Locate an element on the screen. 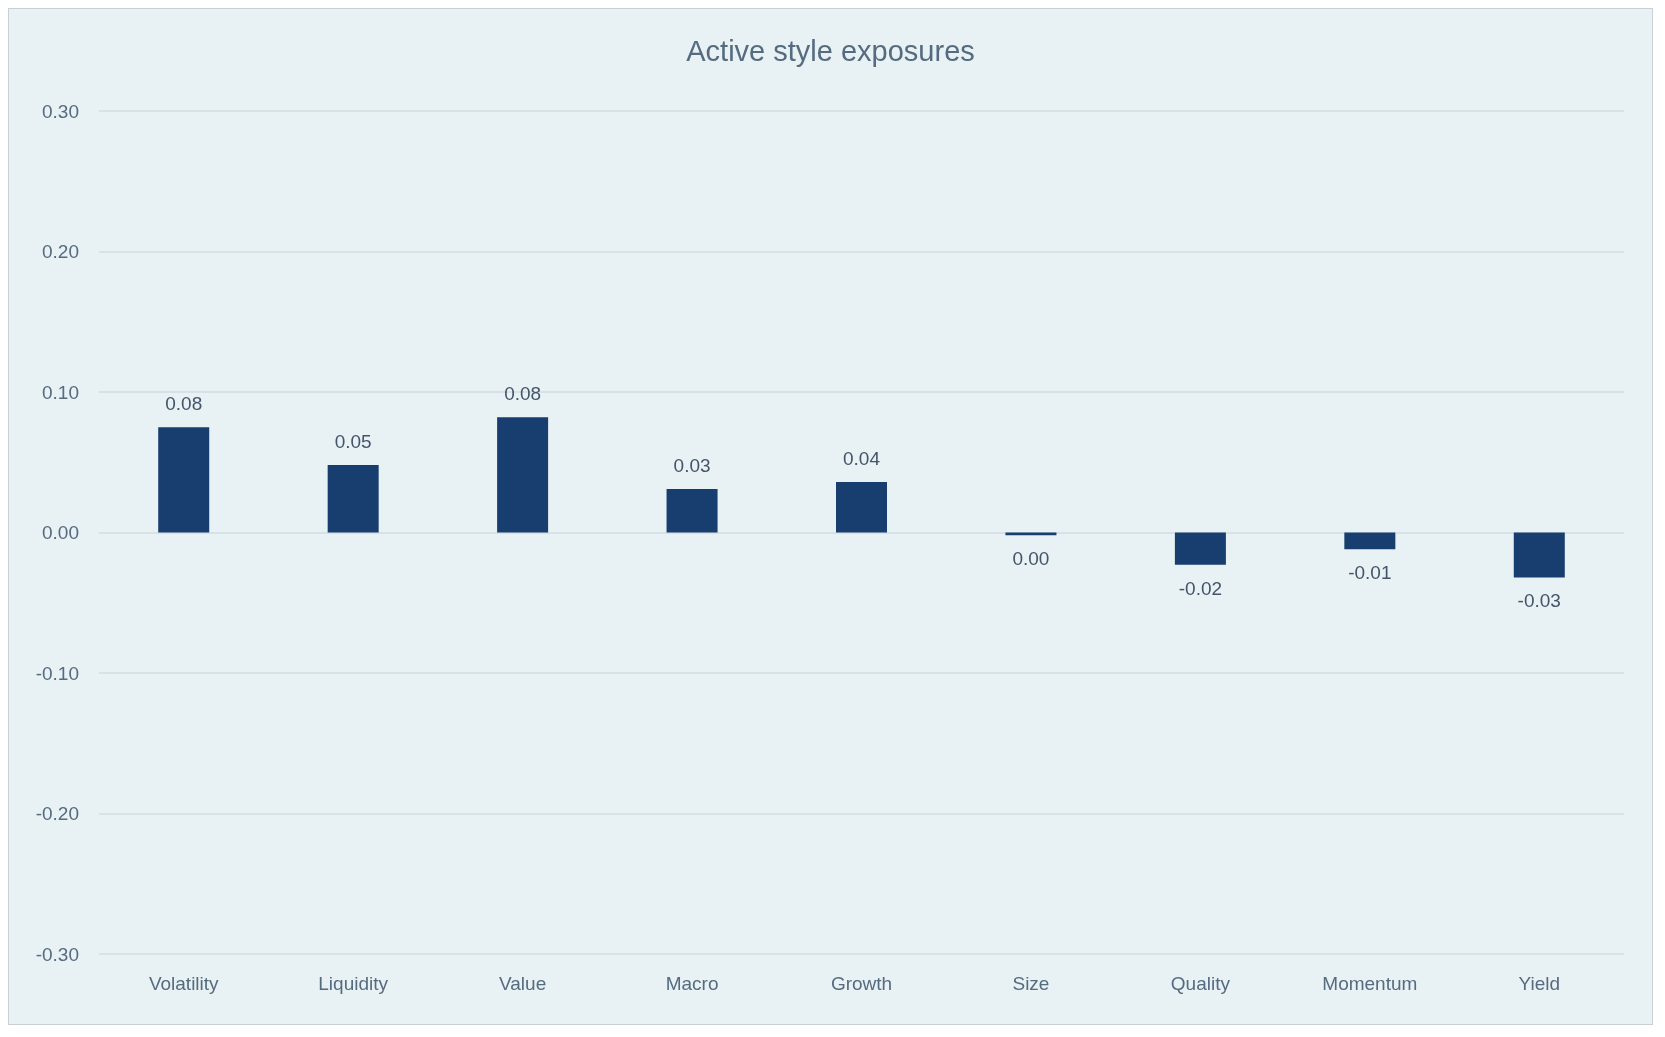 This screenshot has height=1037, width=1665. data-label: -0.01 is located at coordinates (1370, 573).